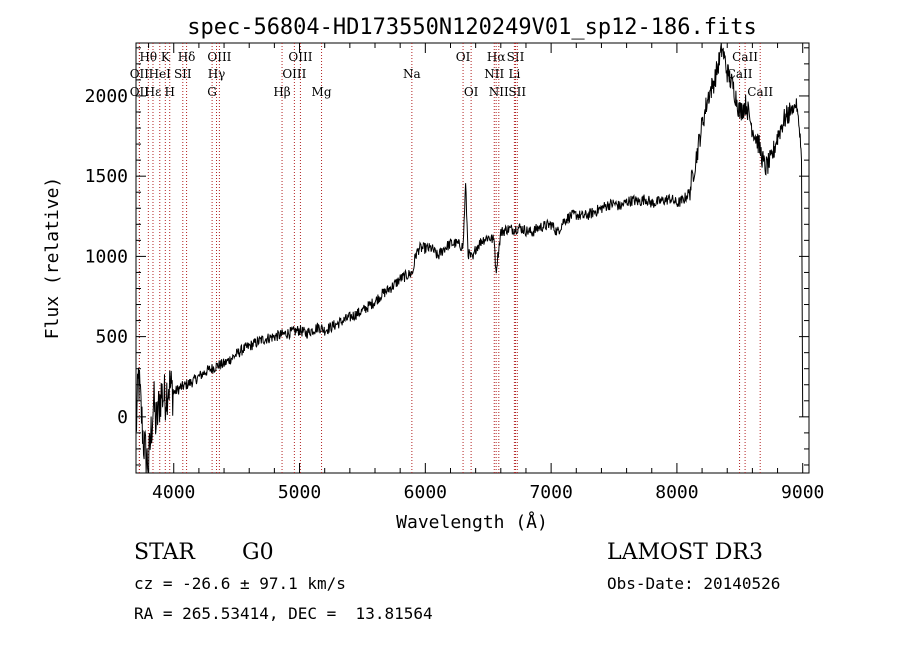 The width and height of the screenshot is (900, 649). Describe the element at coordinates (494, 74) in the screenshot. I see `marker-label-20: NII` at that location.